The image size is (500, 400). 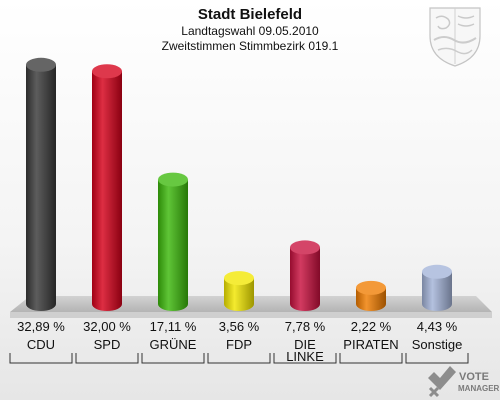 I want to click on category-label-die-linke-2: LINKE, so click(x=305, y=356).